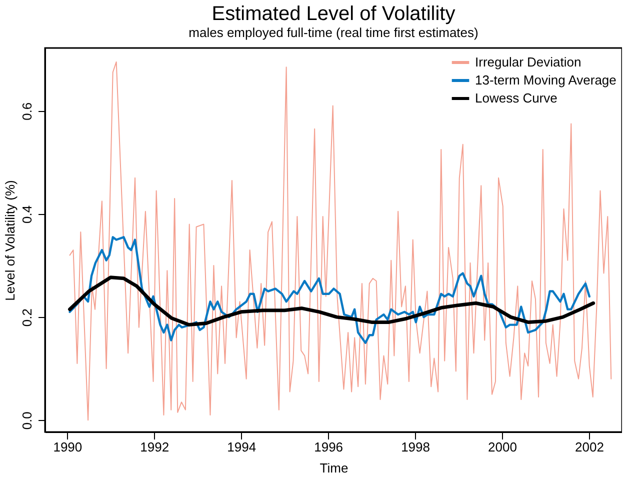  Describe the element at coordinates (589, 447) in the screenshot. I see `x-tick-label: 2002` at that location.